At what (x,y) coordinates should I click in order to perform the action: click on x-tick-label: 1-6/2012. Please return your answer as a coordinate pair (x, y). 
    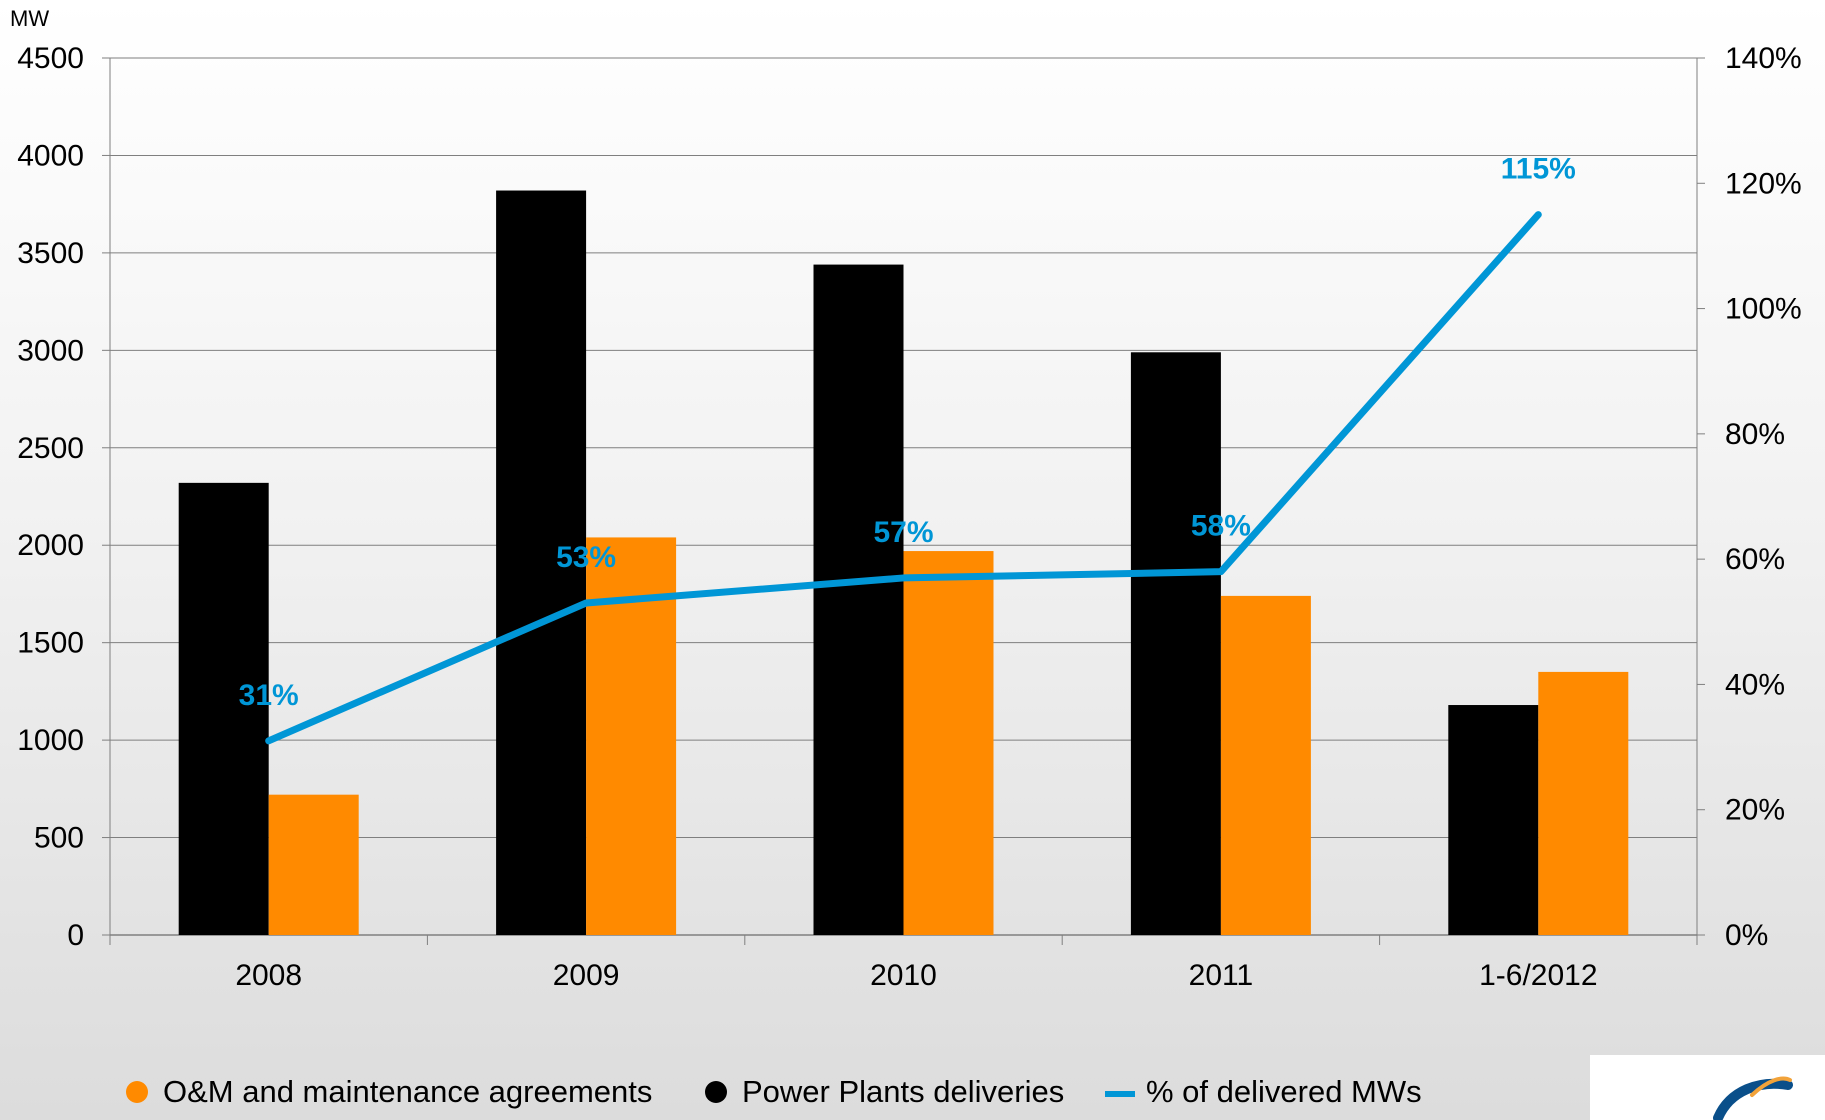
    Looking at the image, I should click on (1538, 975).